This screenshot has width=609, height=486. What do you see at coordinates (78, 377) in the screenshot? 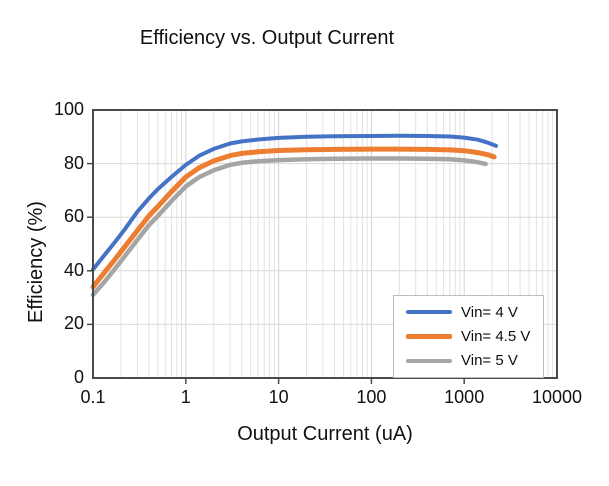
I see `y-tick-label: 0` at bounding box center [78, 377].